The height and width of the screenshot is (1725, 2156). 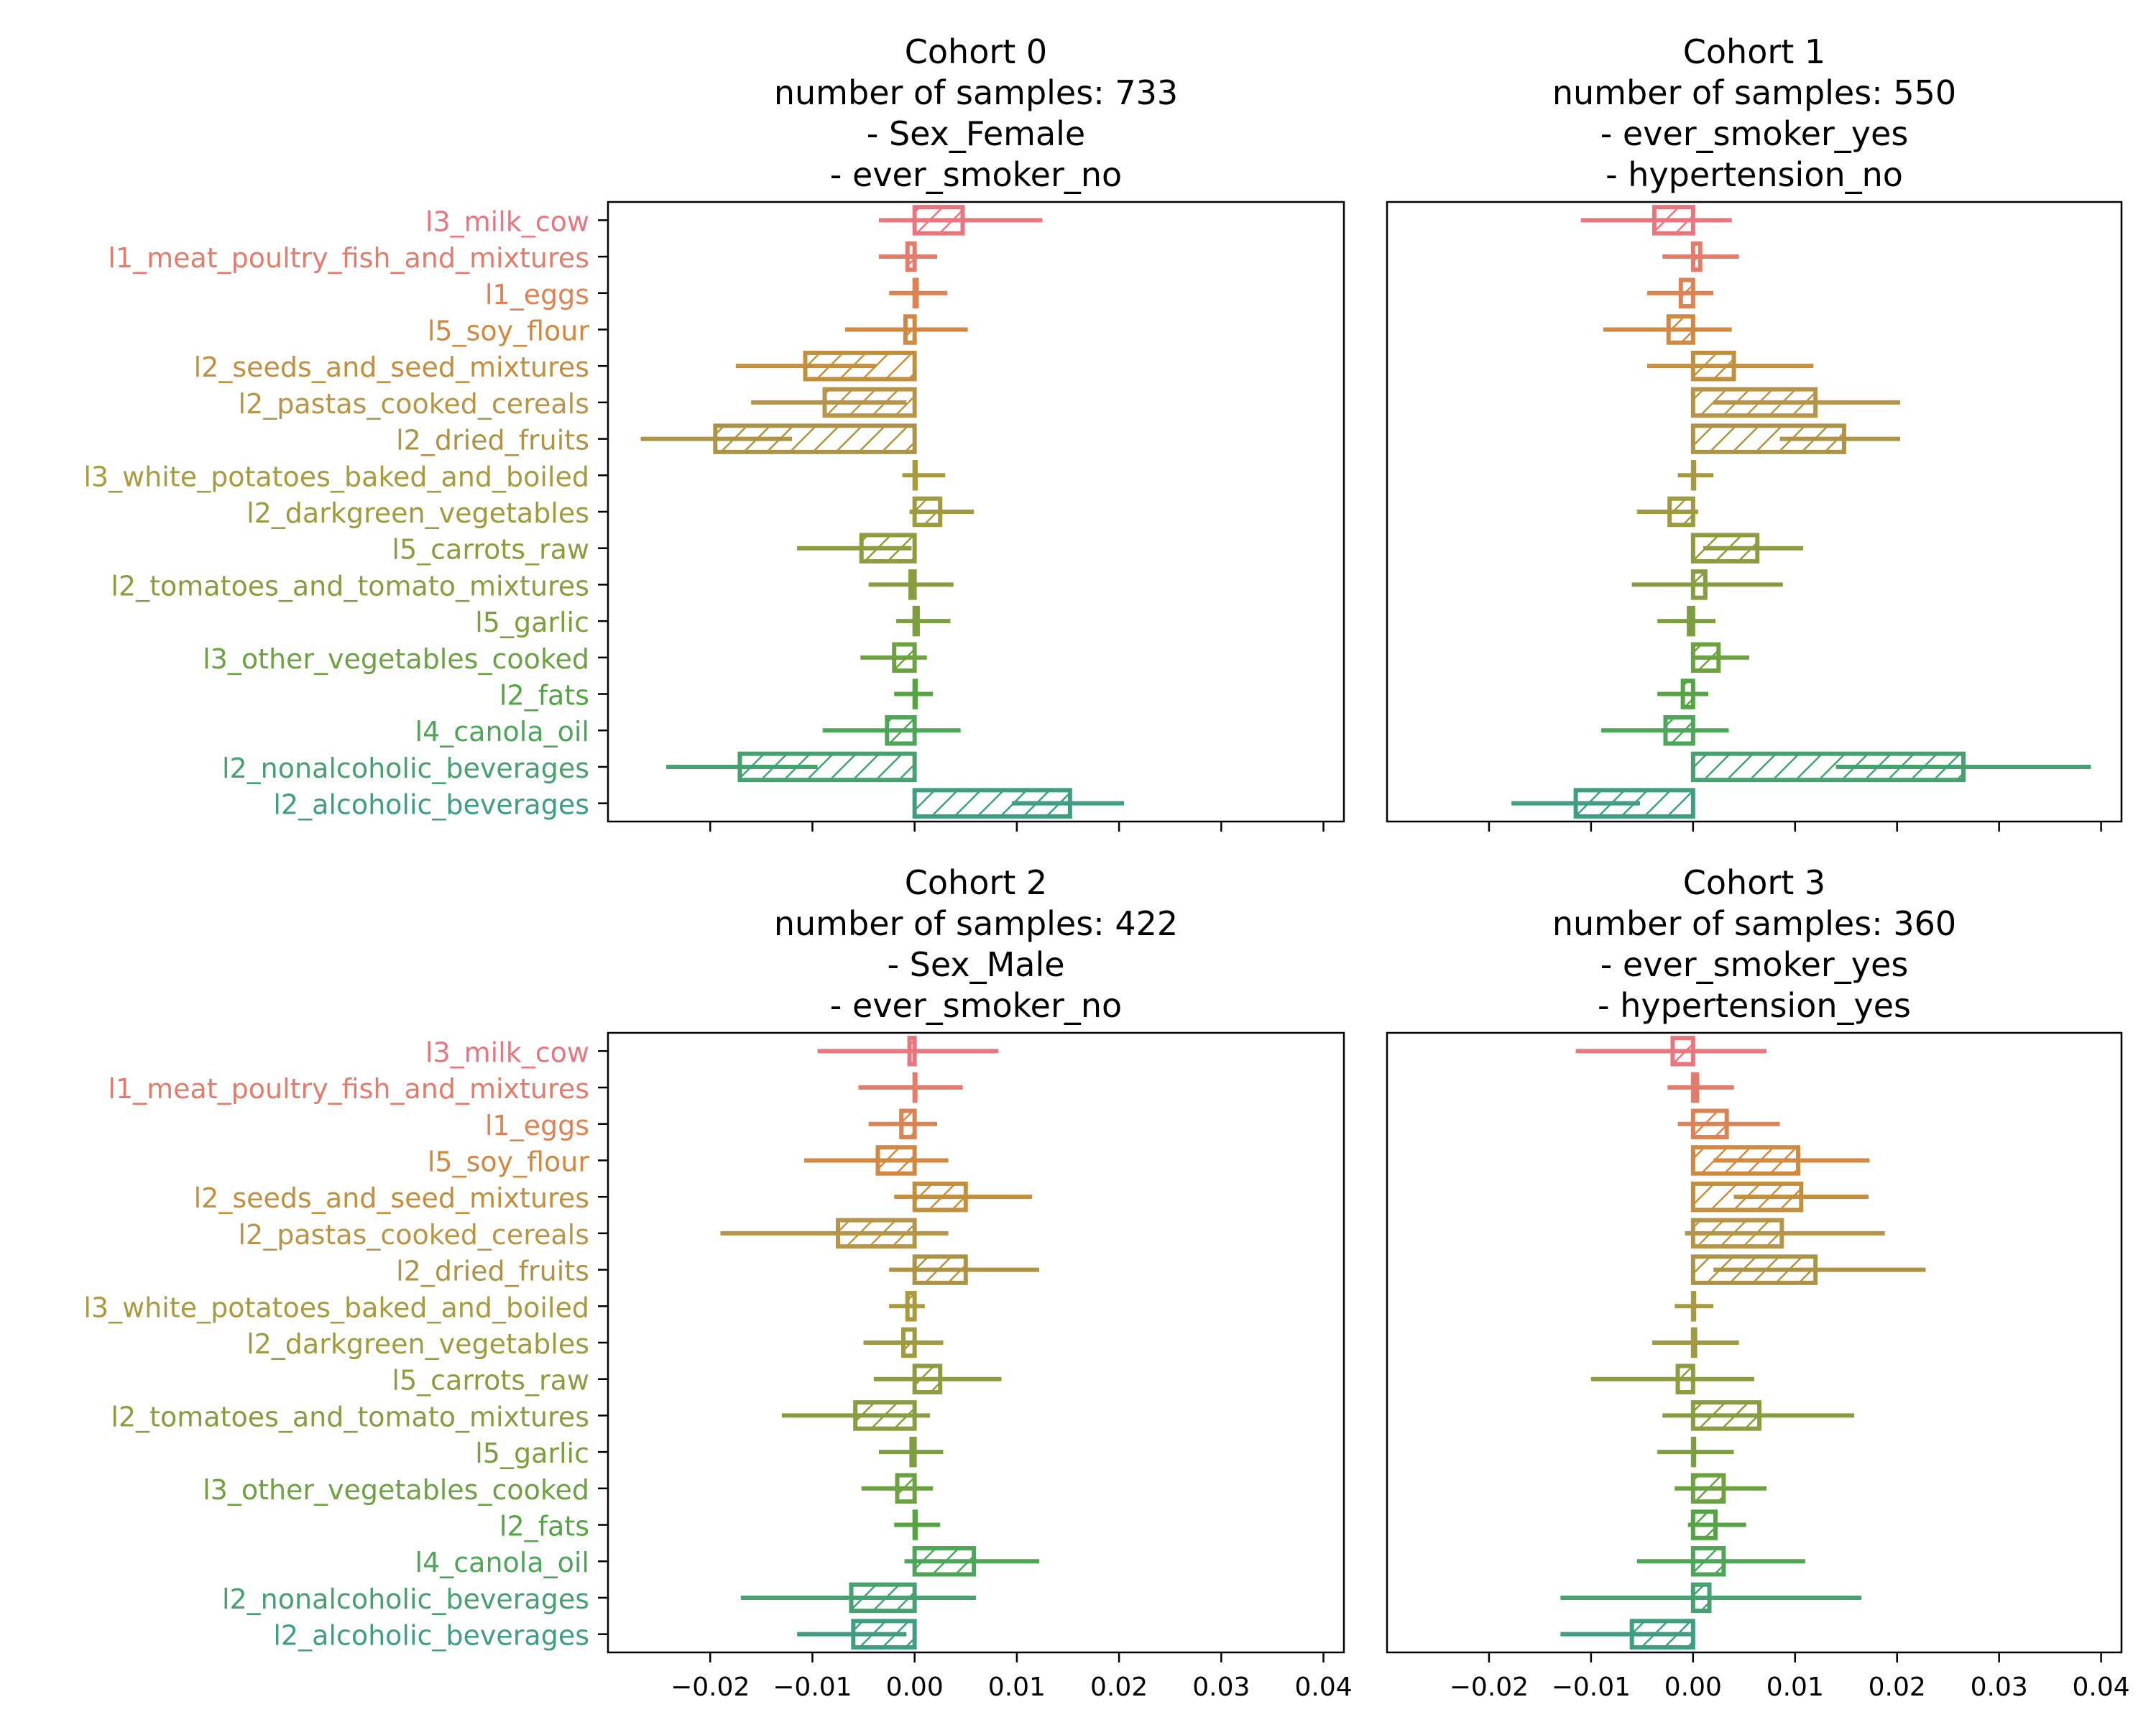 What do you see at coordinates (1754, 923) in the screenshot?
I see `panel-title-line: number of samples: 360` at bounding box center [1754, 923].